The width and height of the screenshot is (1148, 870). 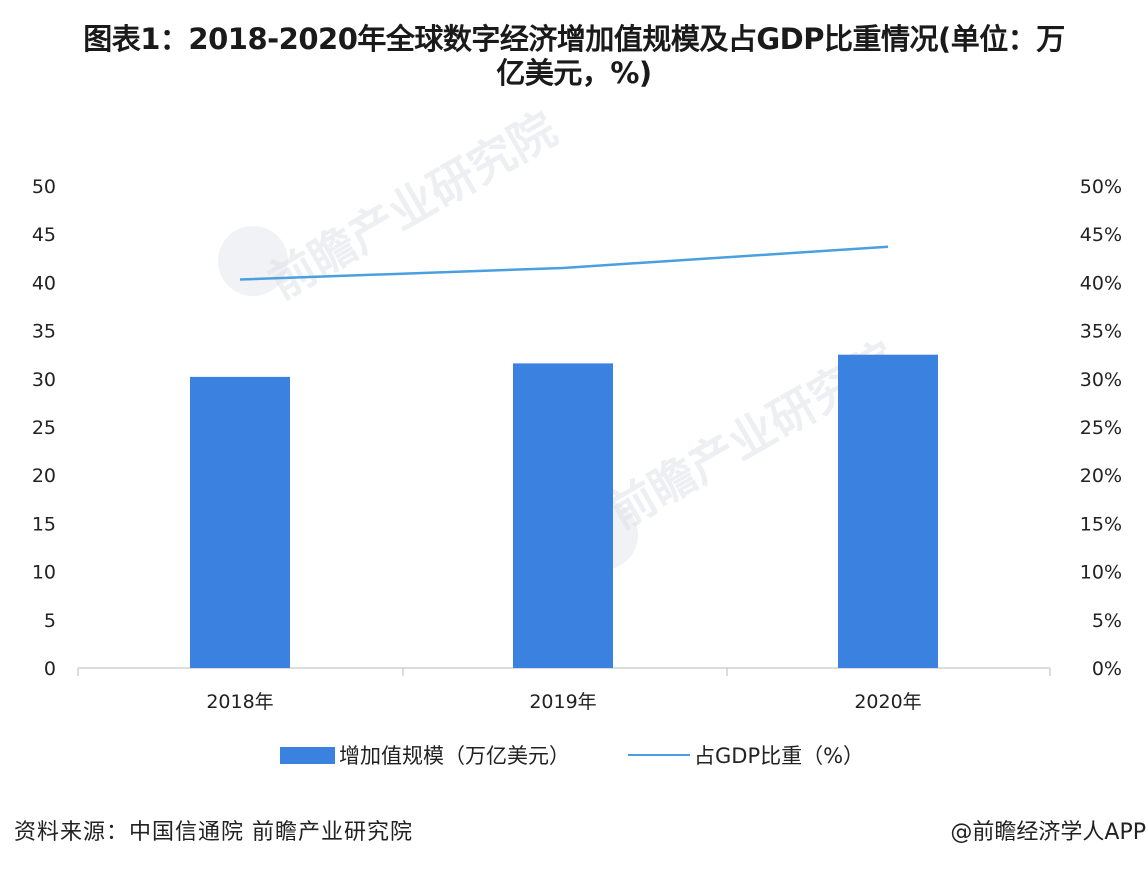 What do you see at coordinates (601, 755) in the screenshot?
I see `legend: 增加值规模（万亿美元） 占GDP比重（%）` at bounding box center [601, 755].